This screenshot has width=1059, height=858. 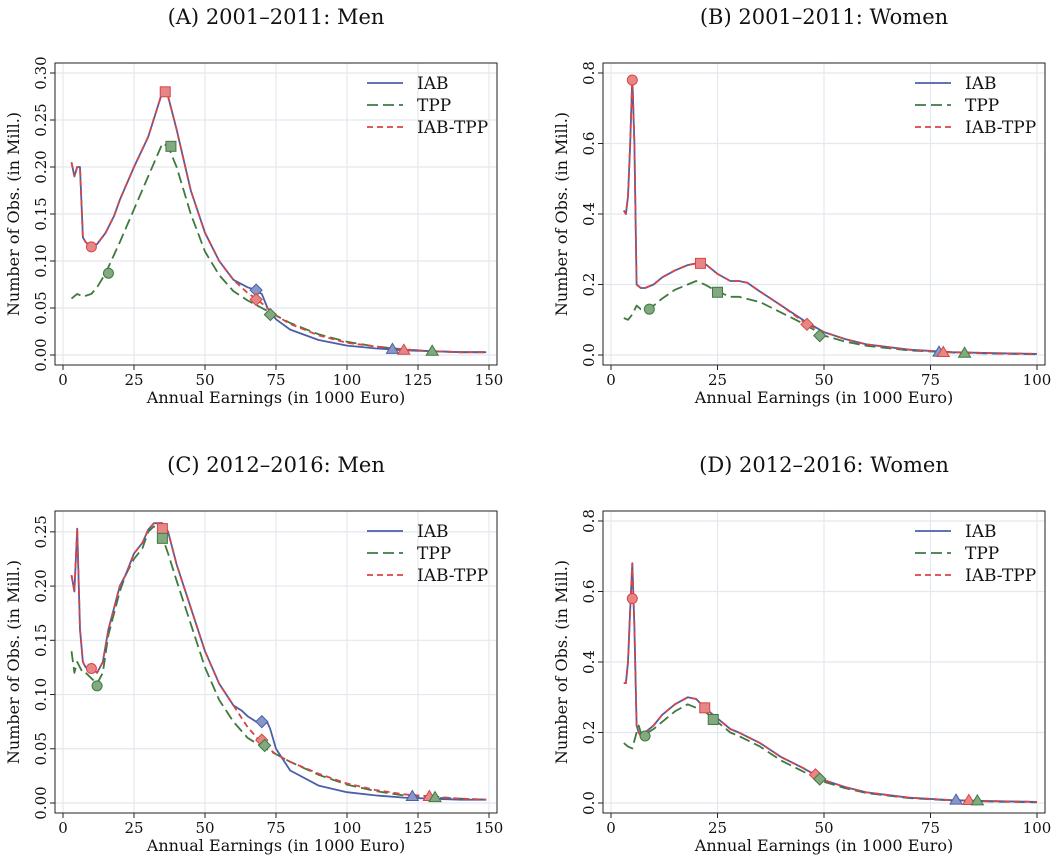 What do you see at coordinates (418, 828) in the screenshot?
I see `x-tick-label: 125` at bounding box center [418, 828].